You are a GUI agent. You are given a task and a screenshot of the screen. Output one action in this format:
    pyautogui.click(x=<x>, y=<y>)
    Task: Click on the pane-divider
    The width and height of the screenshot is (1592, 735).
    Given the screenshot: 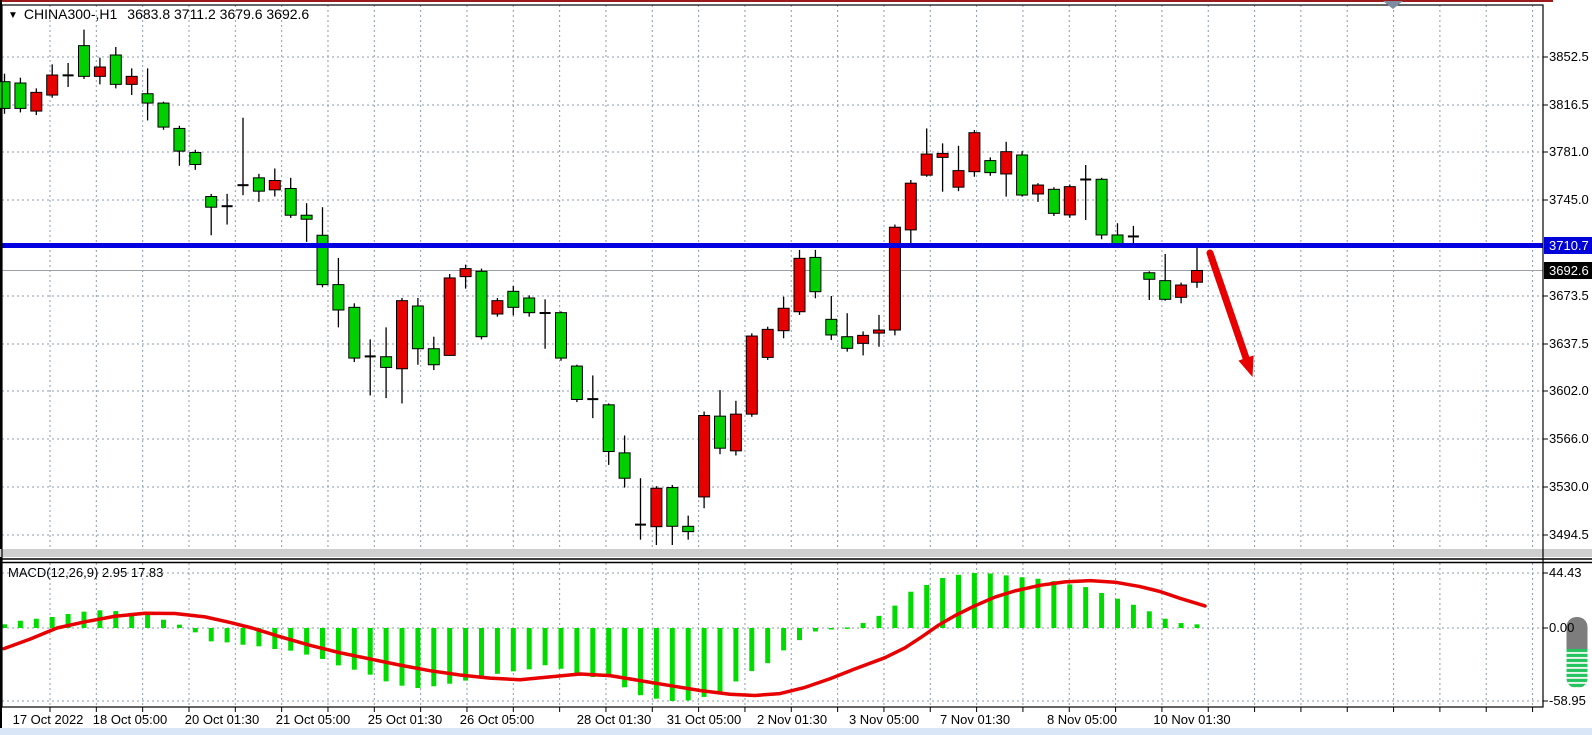 What is the action you would take?
    pyautogui.click(x=796, y=553)
    